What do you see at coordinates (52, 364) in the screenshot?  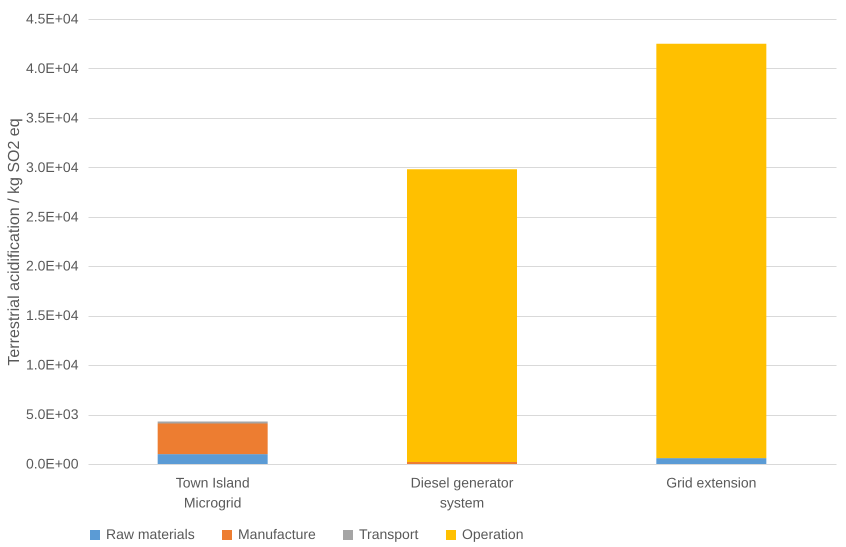 I see `y-tick-label: 1.0E+04` at bounding box center [52, 364].